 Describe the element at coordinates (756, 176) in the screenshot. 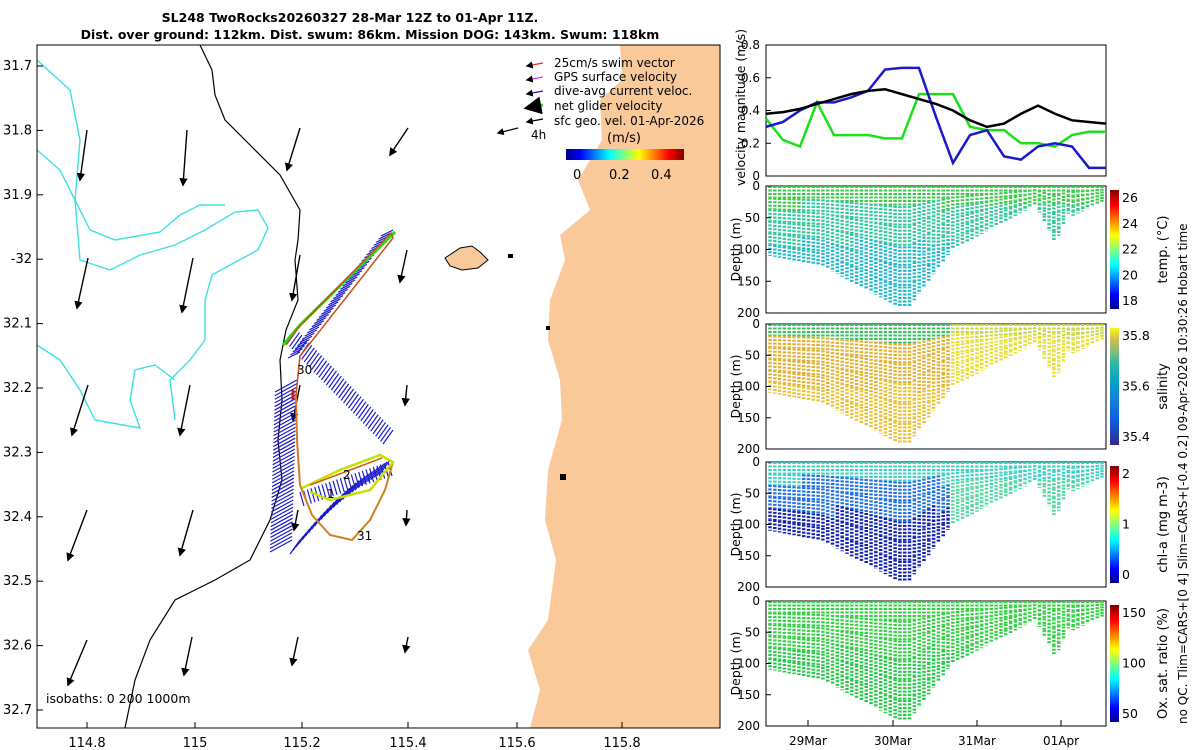

I see `velocity-y-tick-0: 0` at that location.